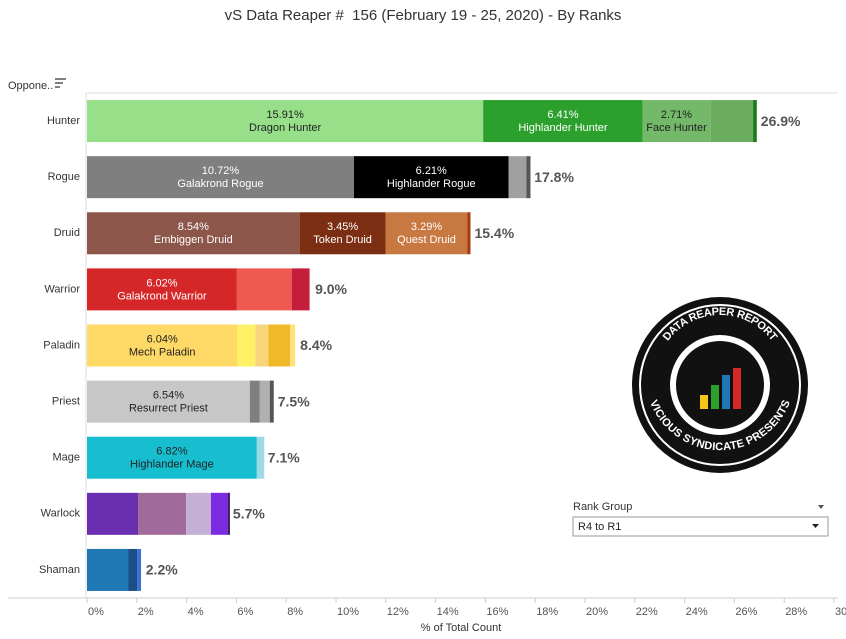 The image size is (846, 639). What do you see at coordinates (815, 526) in the screenshot?
I see `dropdown-arrow` at bounding box center [815, 526].